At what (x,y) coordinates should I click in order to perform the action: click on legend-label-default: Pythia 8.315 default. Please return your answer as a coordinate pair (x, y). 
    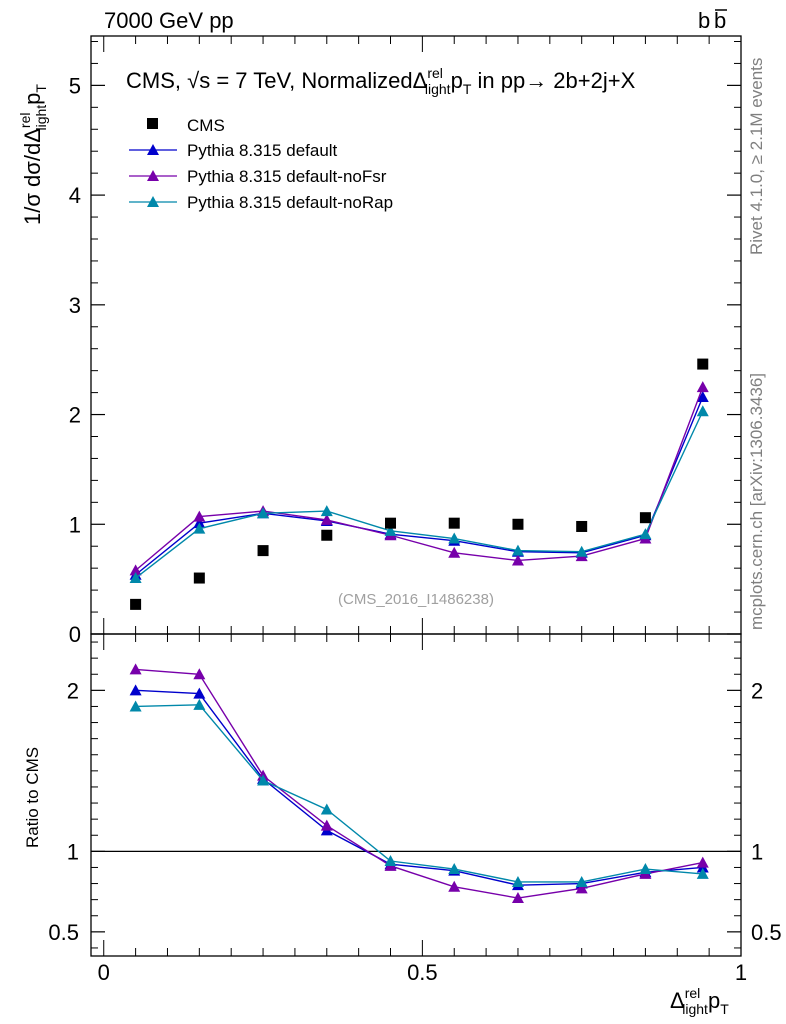
    Looking at the image, I should click on (262, 150).